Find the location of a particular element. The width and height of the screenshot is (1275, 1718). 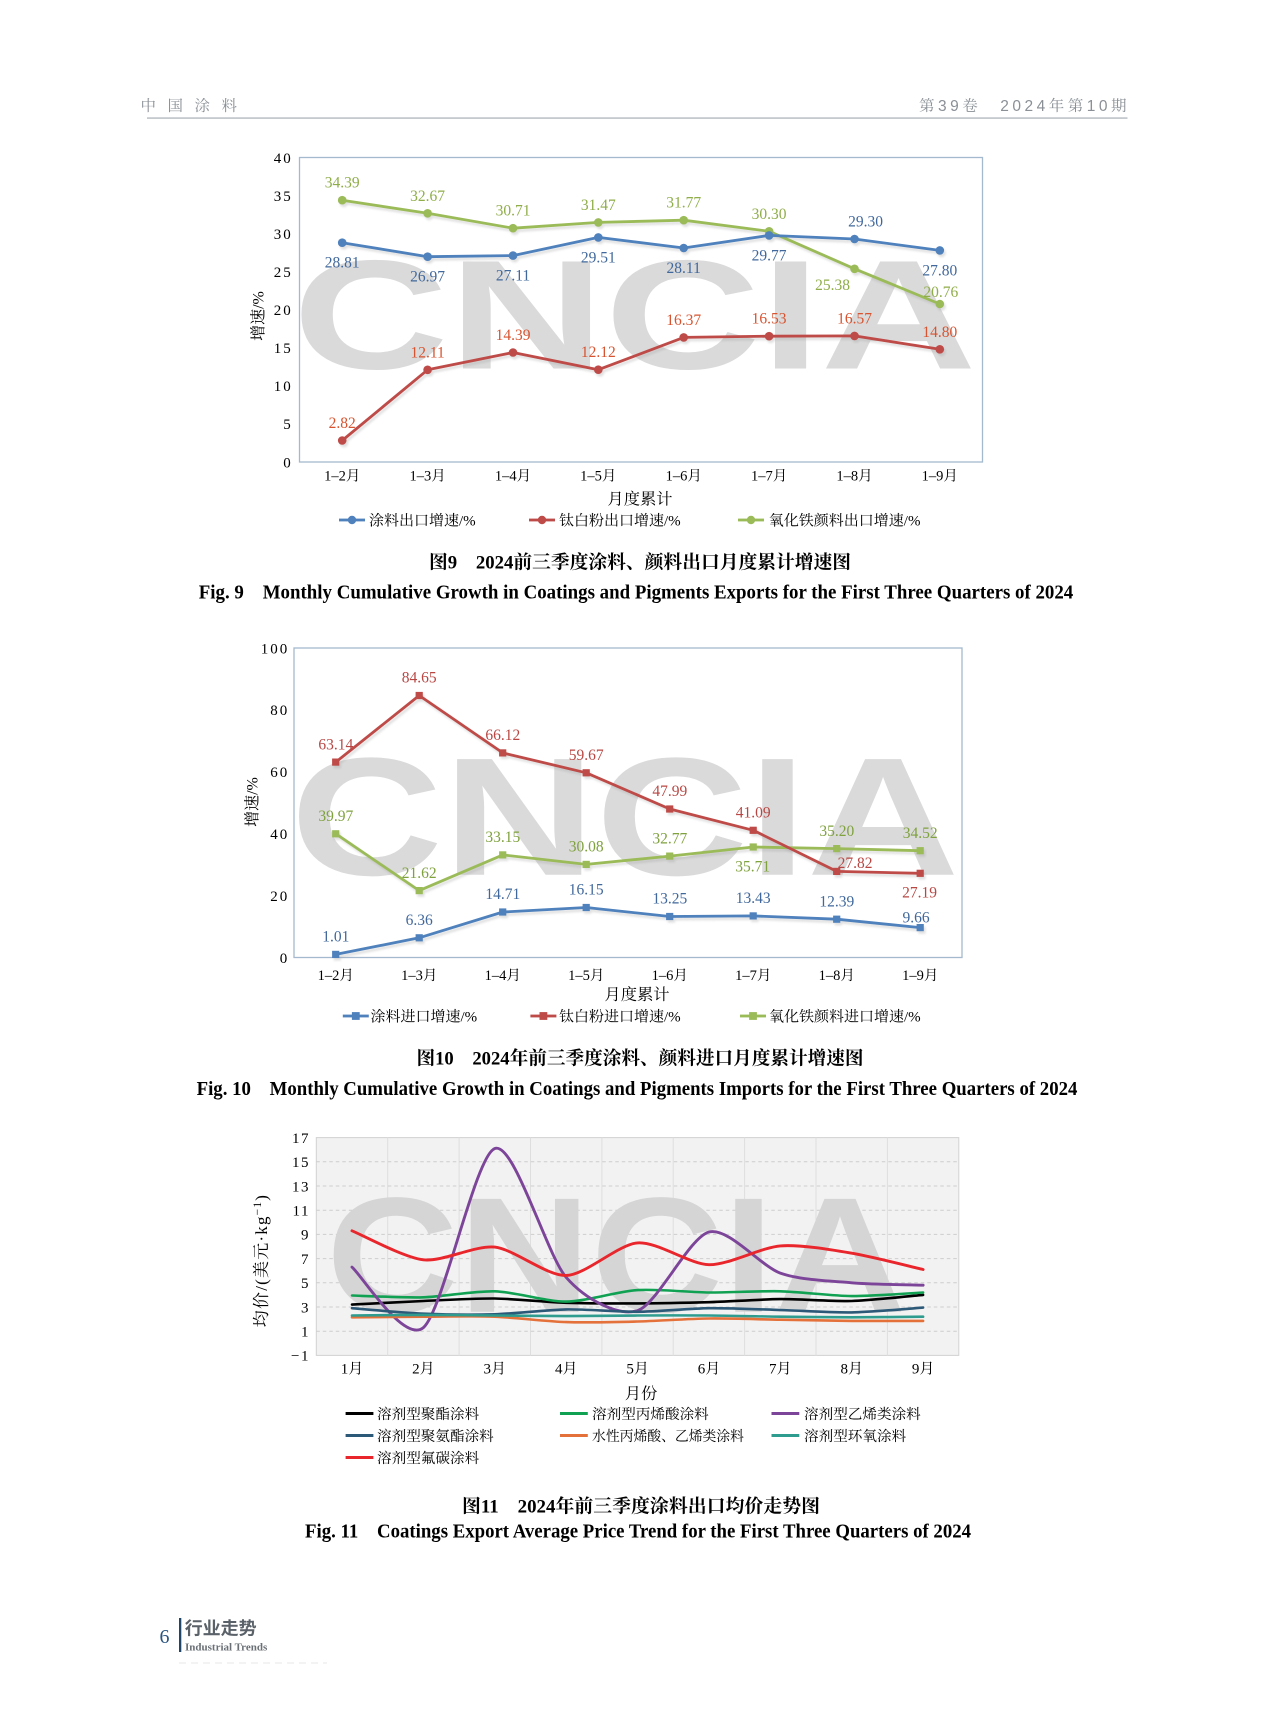

svg-text: −1 is located at coordinates (300, 1357).